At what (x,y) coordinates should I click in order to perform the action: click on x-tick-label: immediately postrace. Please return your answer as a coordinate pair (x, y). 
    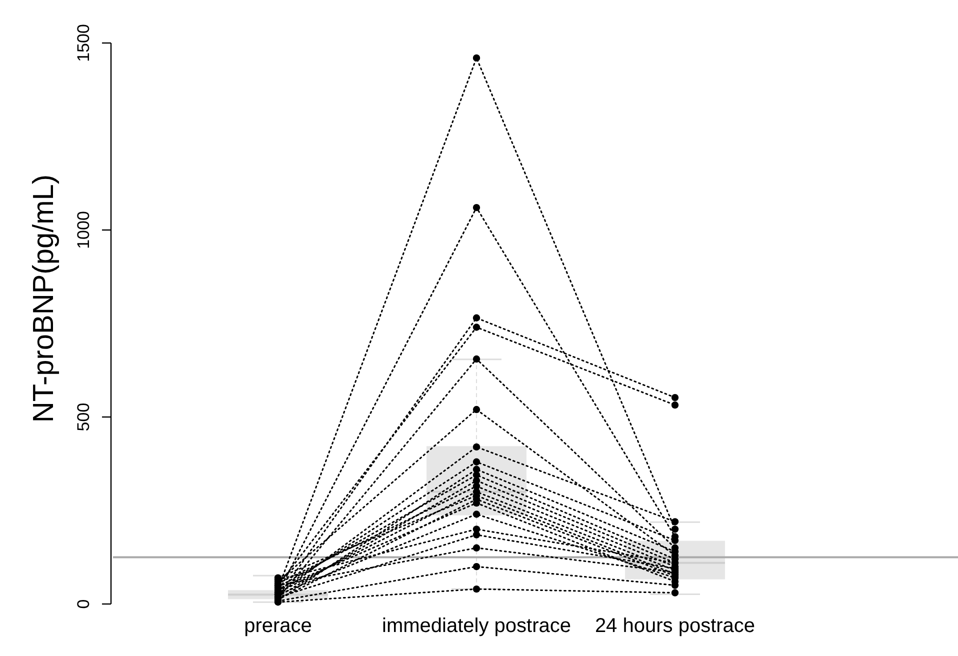
    Looking at the image, I should click on (476, 626).